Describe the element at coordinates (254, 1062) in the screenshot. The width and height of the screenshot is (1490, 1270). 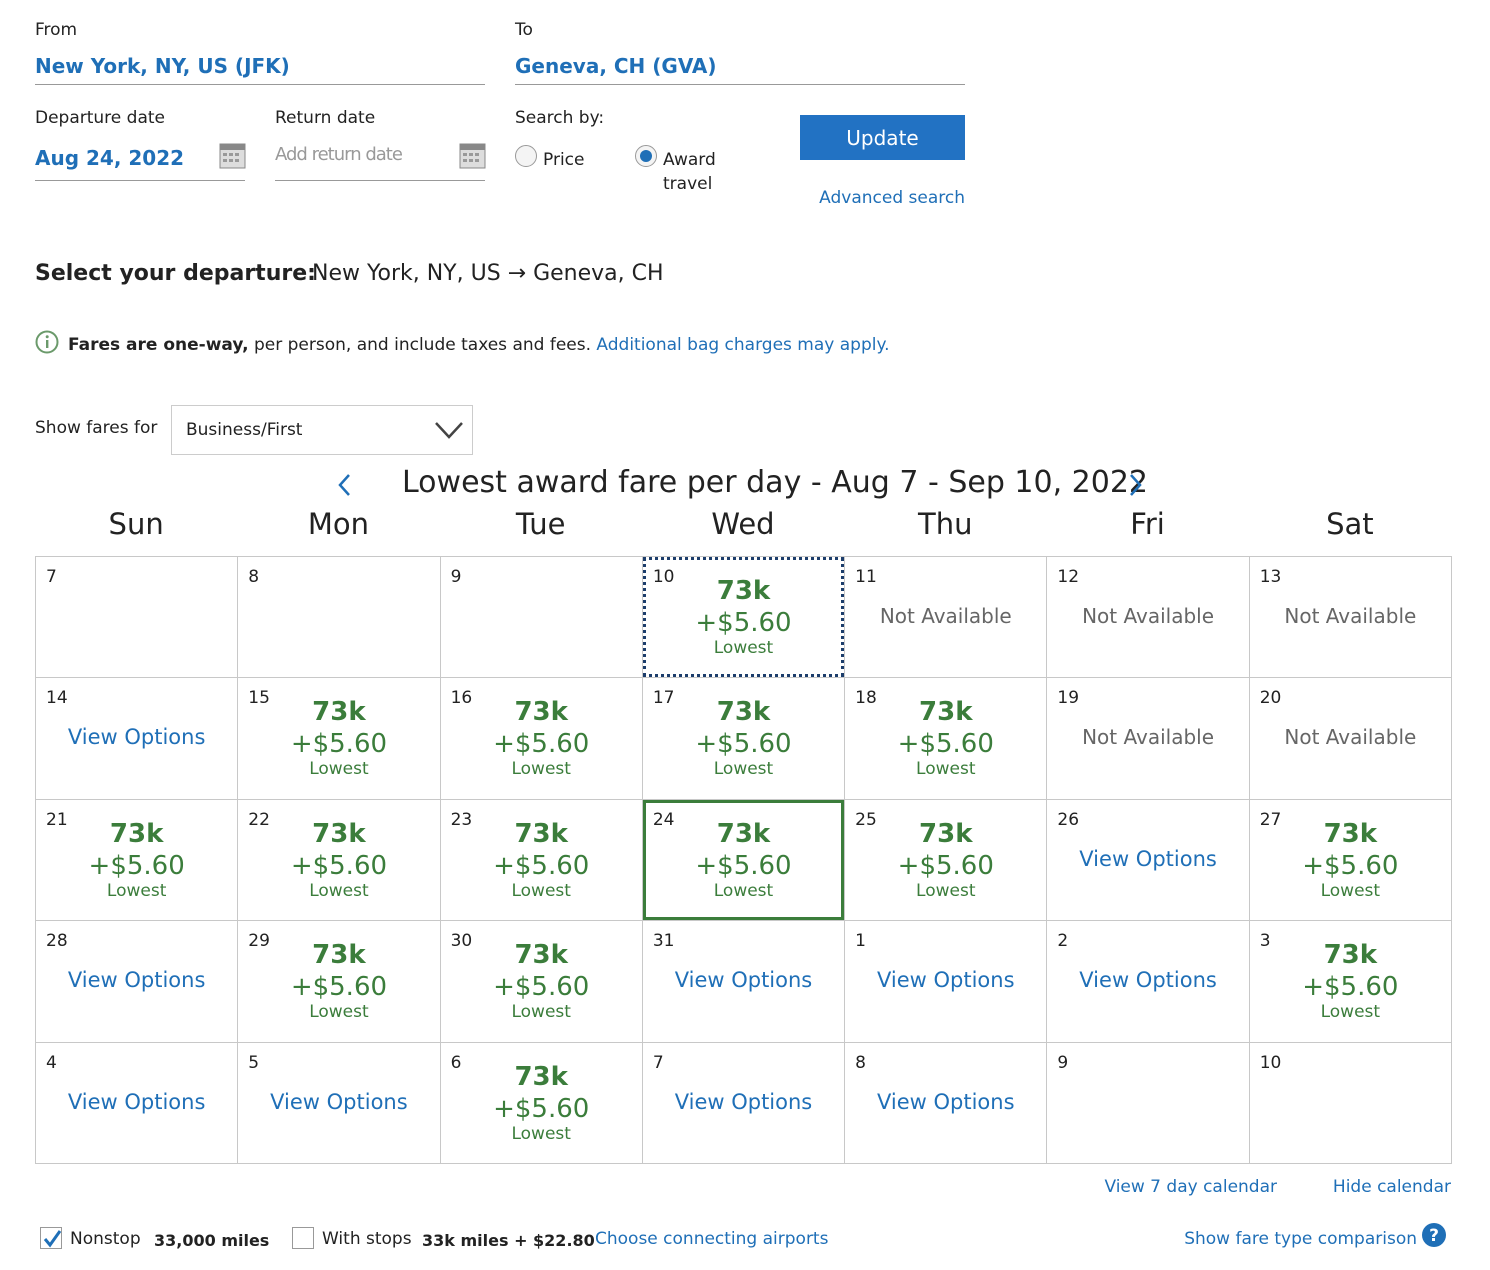
I see `day-number: 5` at that location.